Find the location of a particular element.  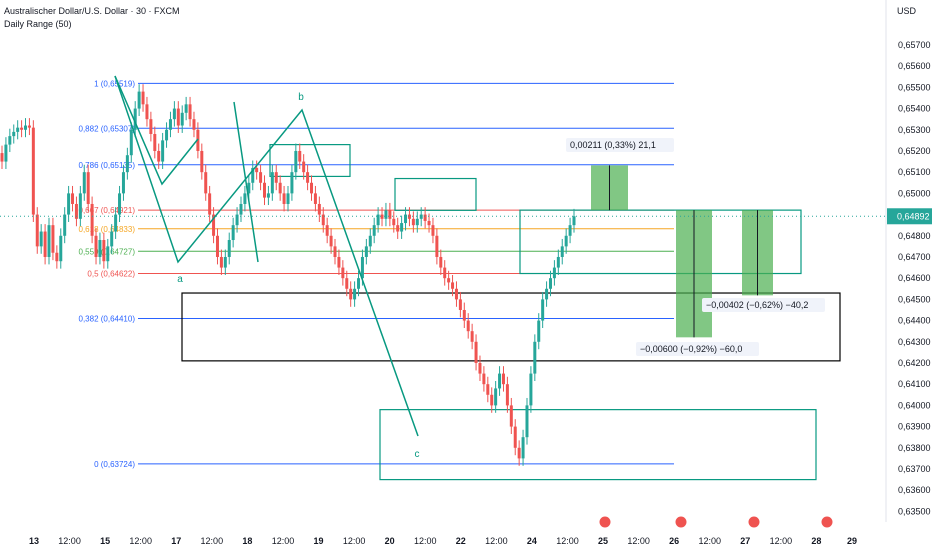

x-tick-label: 27 is located at coordinates (745, 541).